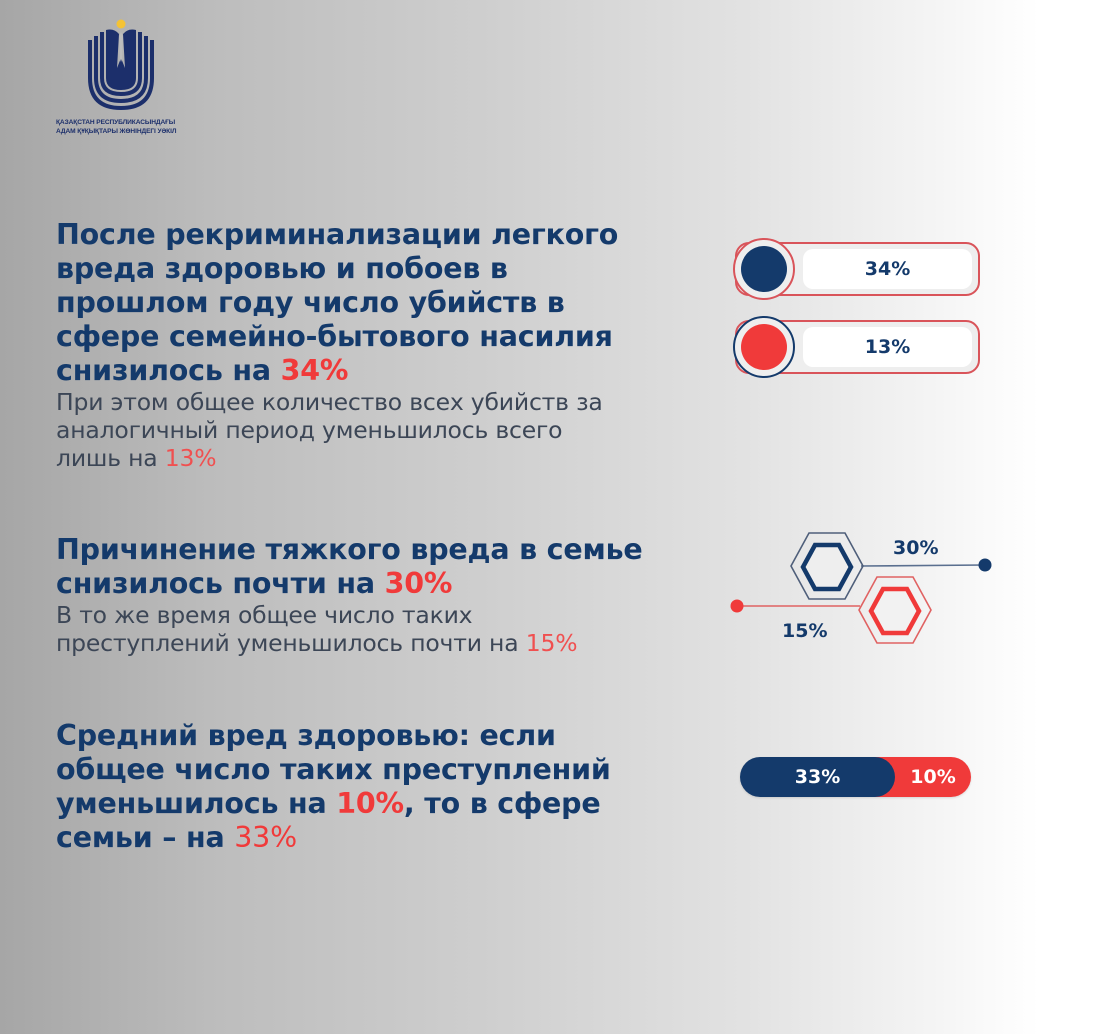 The height and width of the screenshot is (1034, 1094). Describe the element at coordinates (337, 458) in the screenshot. I see `subtext-line: лишь на 13%` at that location.